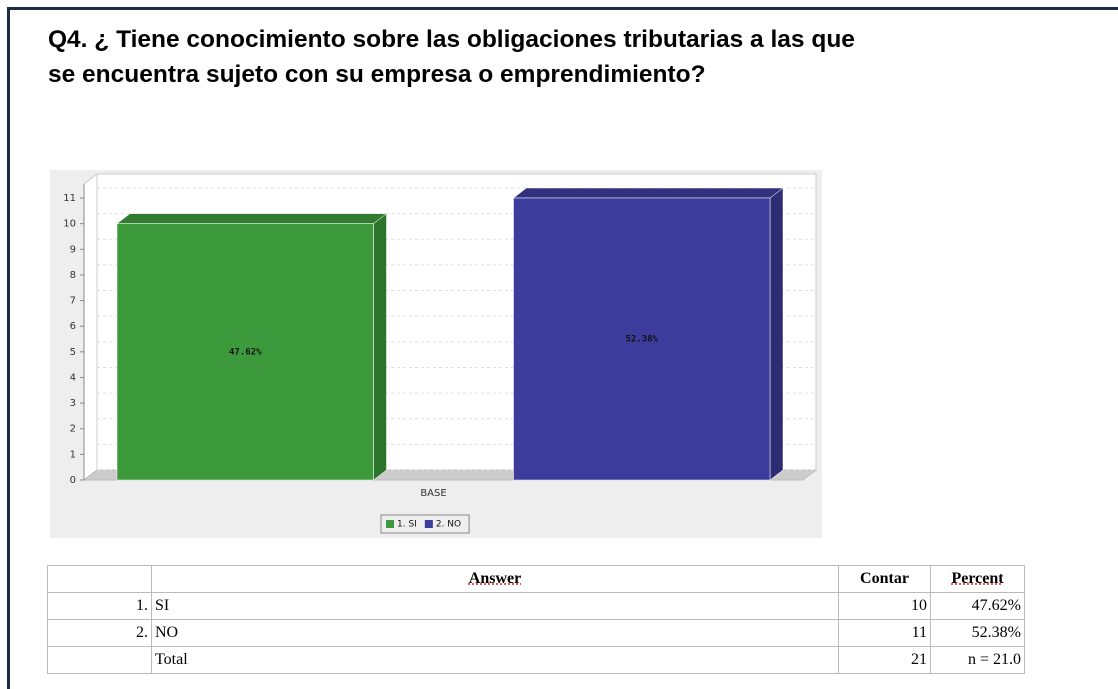 Image resolution: width=1118 pixels, height=689 pixels. I want to click on legend-entry: 2. NO, so click(448, 525).